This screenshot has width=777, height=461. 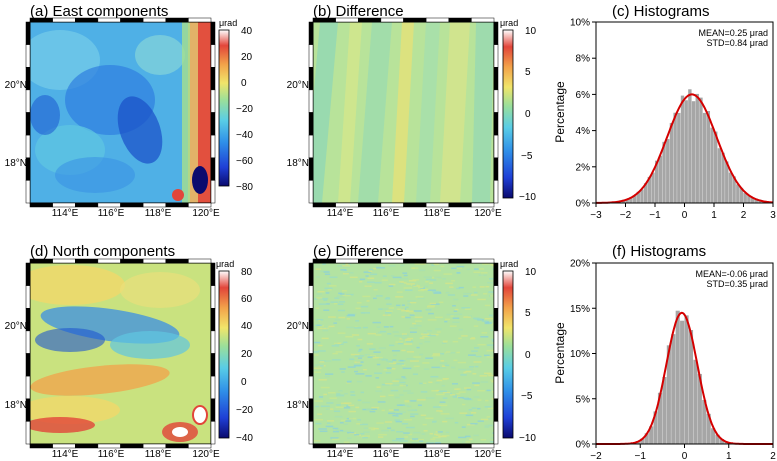 What do you see at coordinates (528, 114) in the screenshot?
I see `colorbar-tick: 0` at bounding box center [528, 114].